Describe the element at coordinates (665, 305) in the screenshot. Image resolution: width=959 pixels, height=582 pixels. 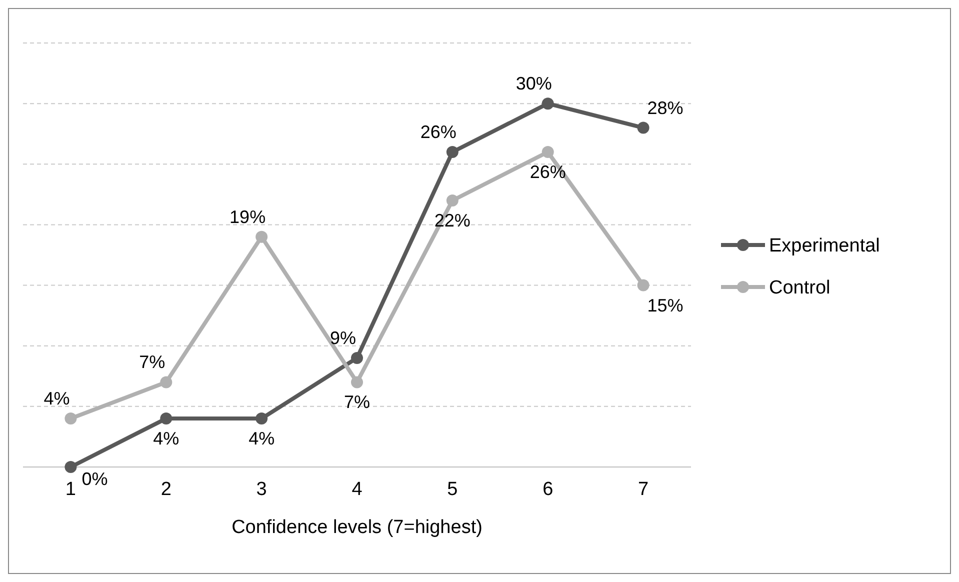
I see `data-label: 15%` at that location.